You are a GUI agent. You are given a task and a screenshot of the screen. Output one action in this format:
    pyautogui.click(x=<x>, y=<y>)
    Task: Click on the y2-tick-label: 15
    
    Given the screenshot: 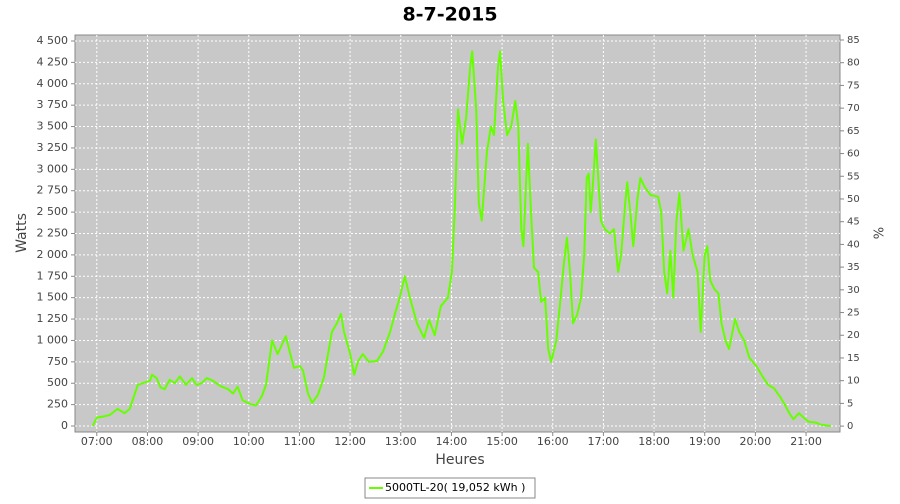 What is the action you would take?
    pyautogui.click(x=853, y=358)
    